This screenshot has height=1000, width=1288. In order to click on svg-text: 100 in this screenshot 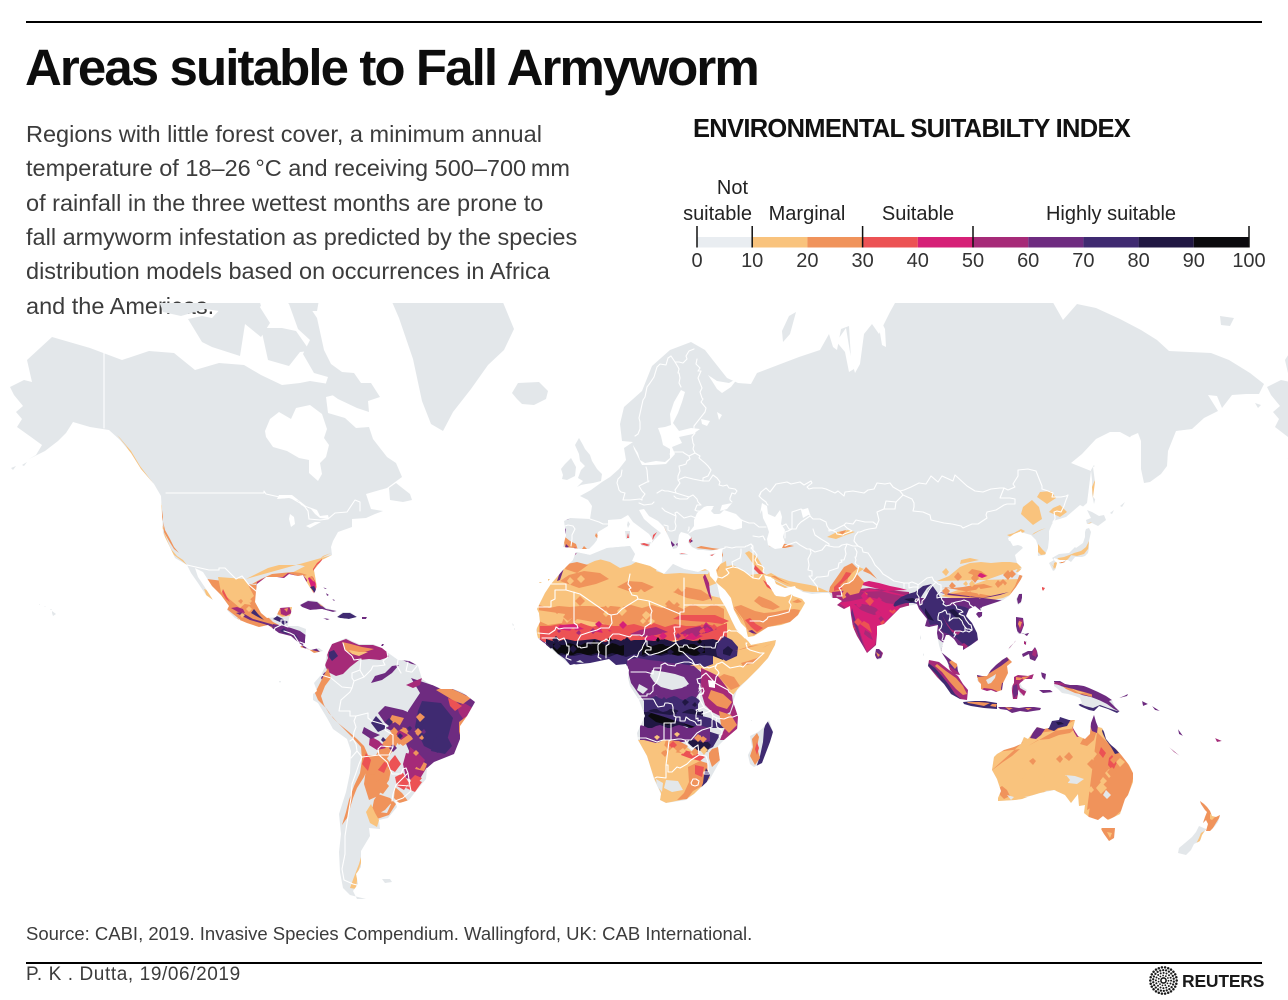, I will do `click(1248, 261)`.